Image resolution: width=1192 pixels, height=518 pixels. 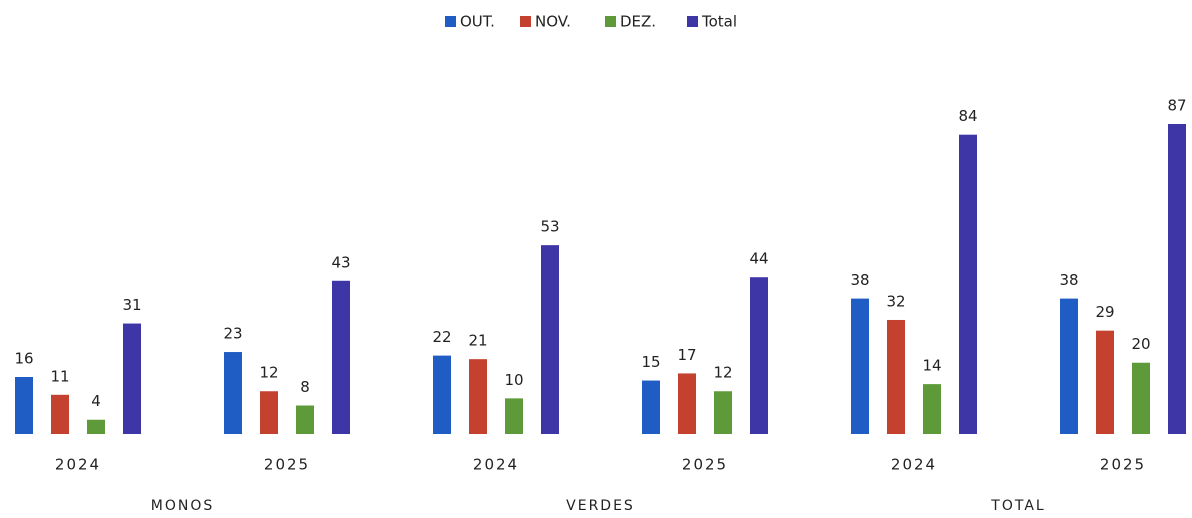 I want to click on legend-label: OUT., so click(x=477, y=22).